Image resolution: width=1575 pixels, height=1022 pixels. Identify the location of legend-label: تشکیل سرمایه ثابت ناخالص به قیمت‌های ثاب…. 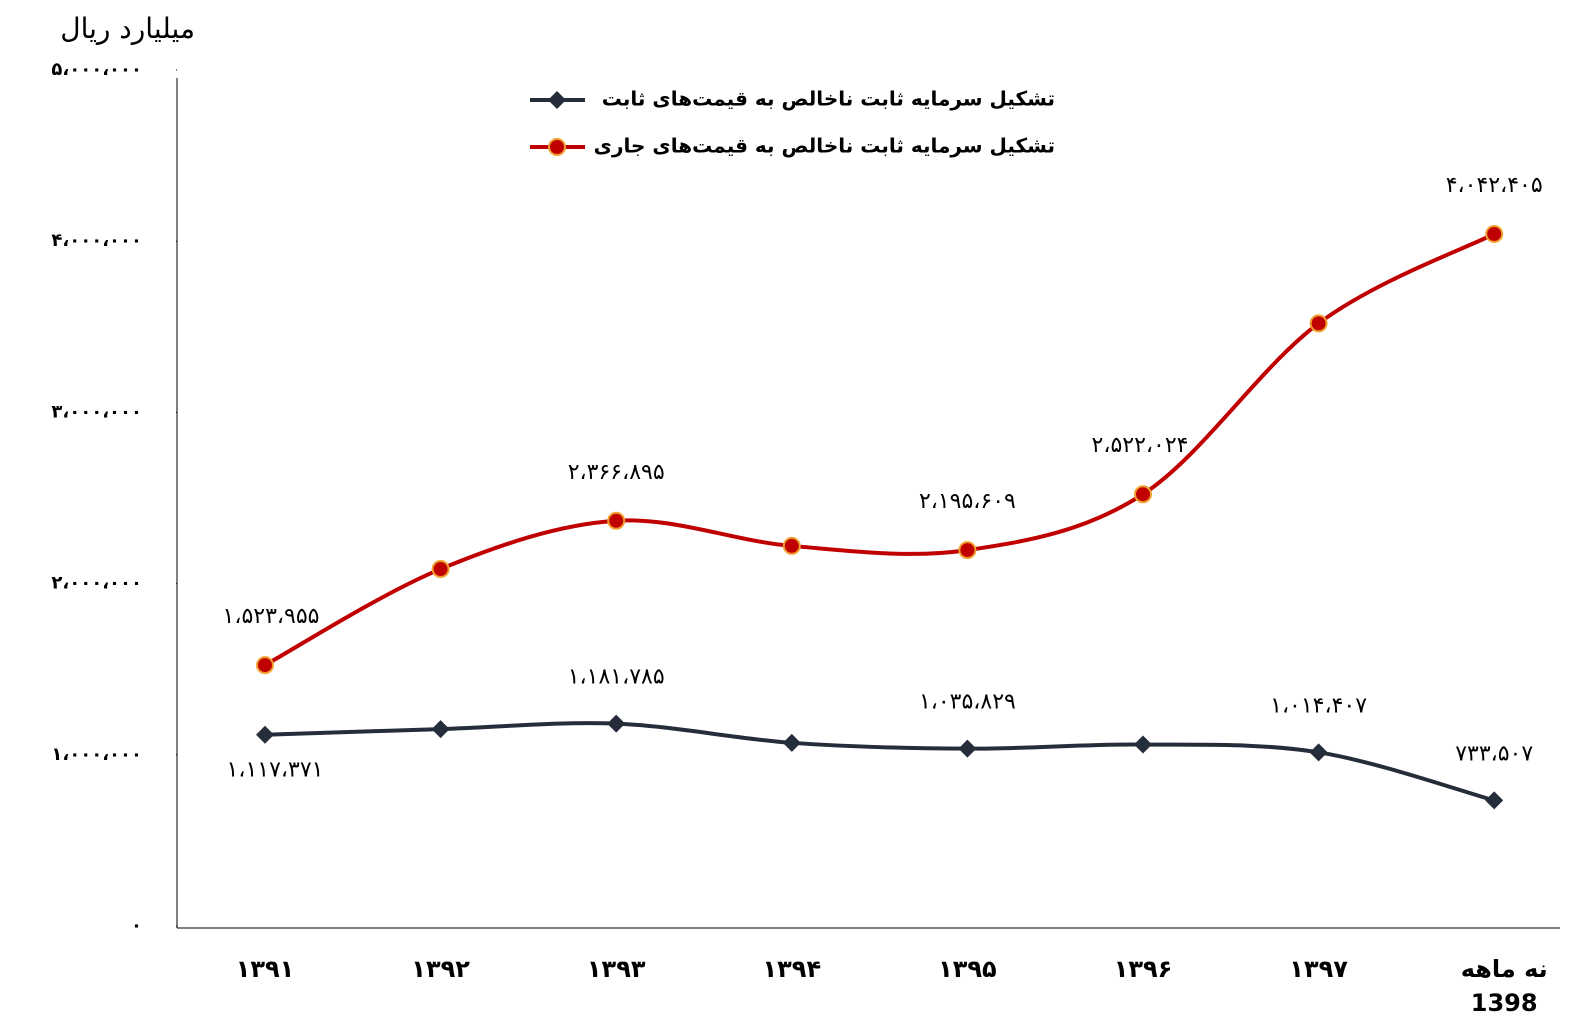
(828, 99).